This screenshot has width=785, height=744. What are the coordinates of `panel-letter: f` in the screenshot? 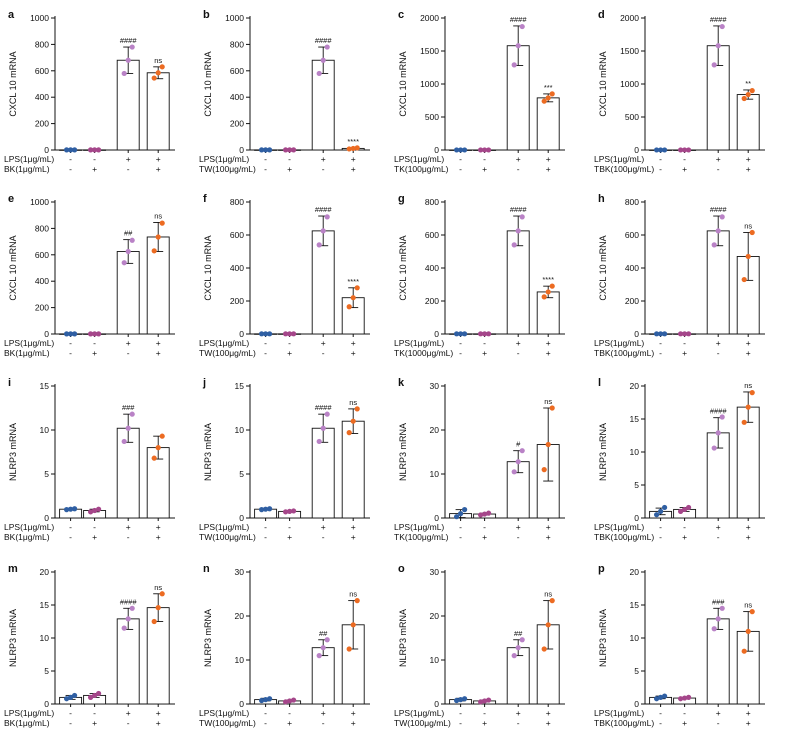 It's located at (205, 199).